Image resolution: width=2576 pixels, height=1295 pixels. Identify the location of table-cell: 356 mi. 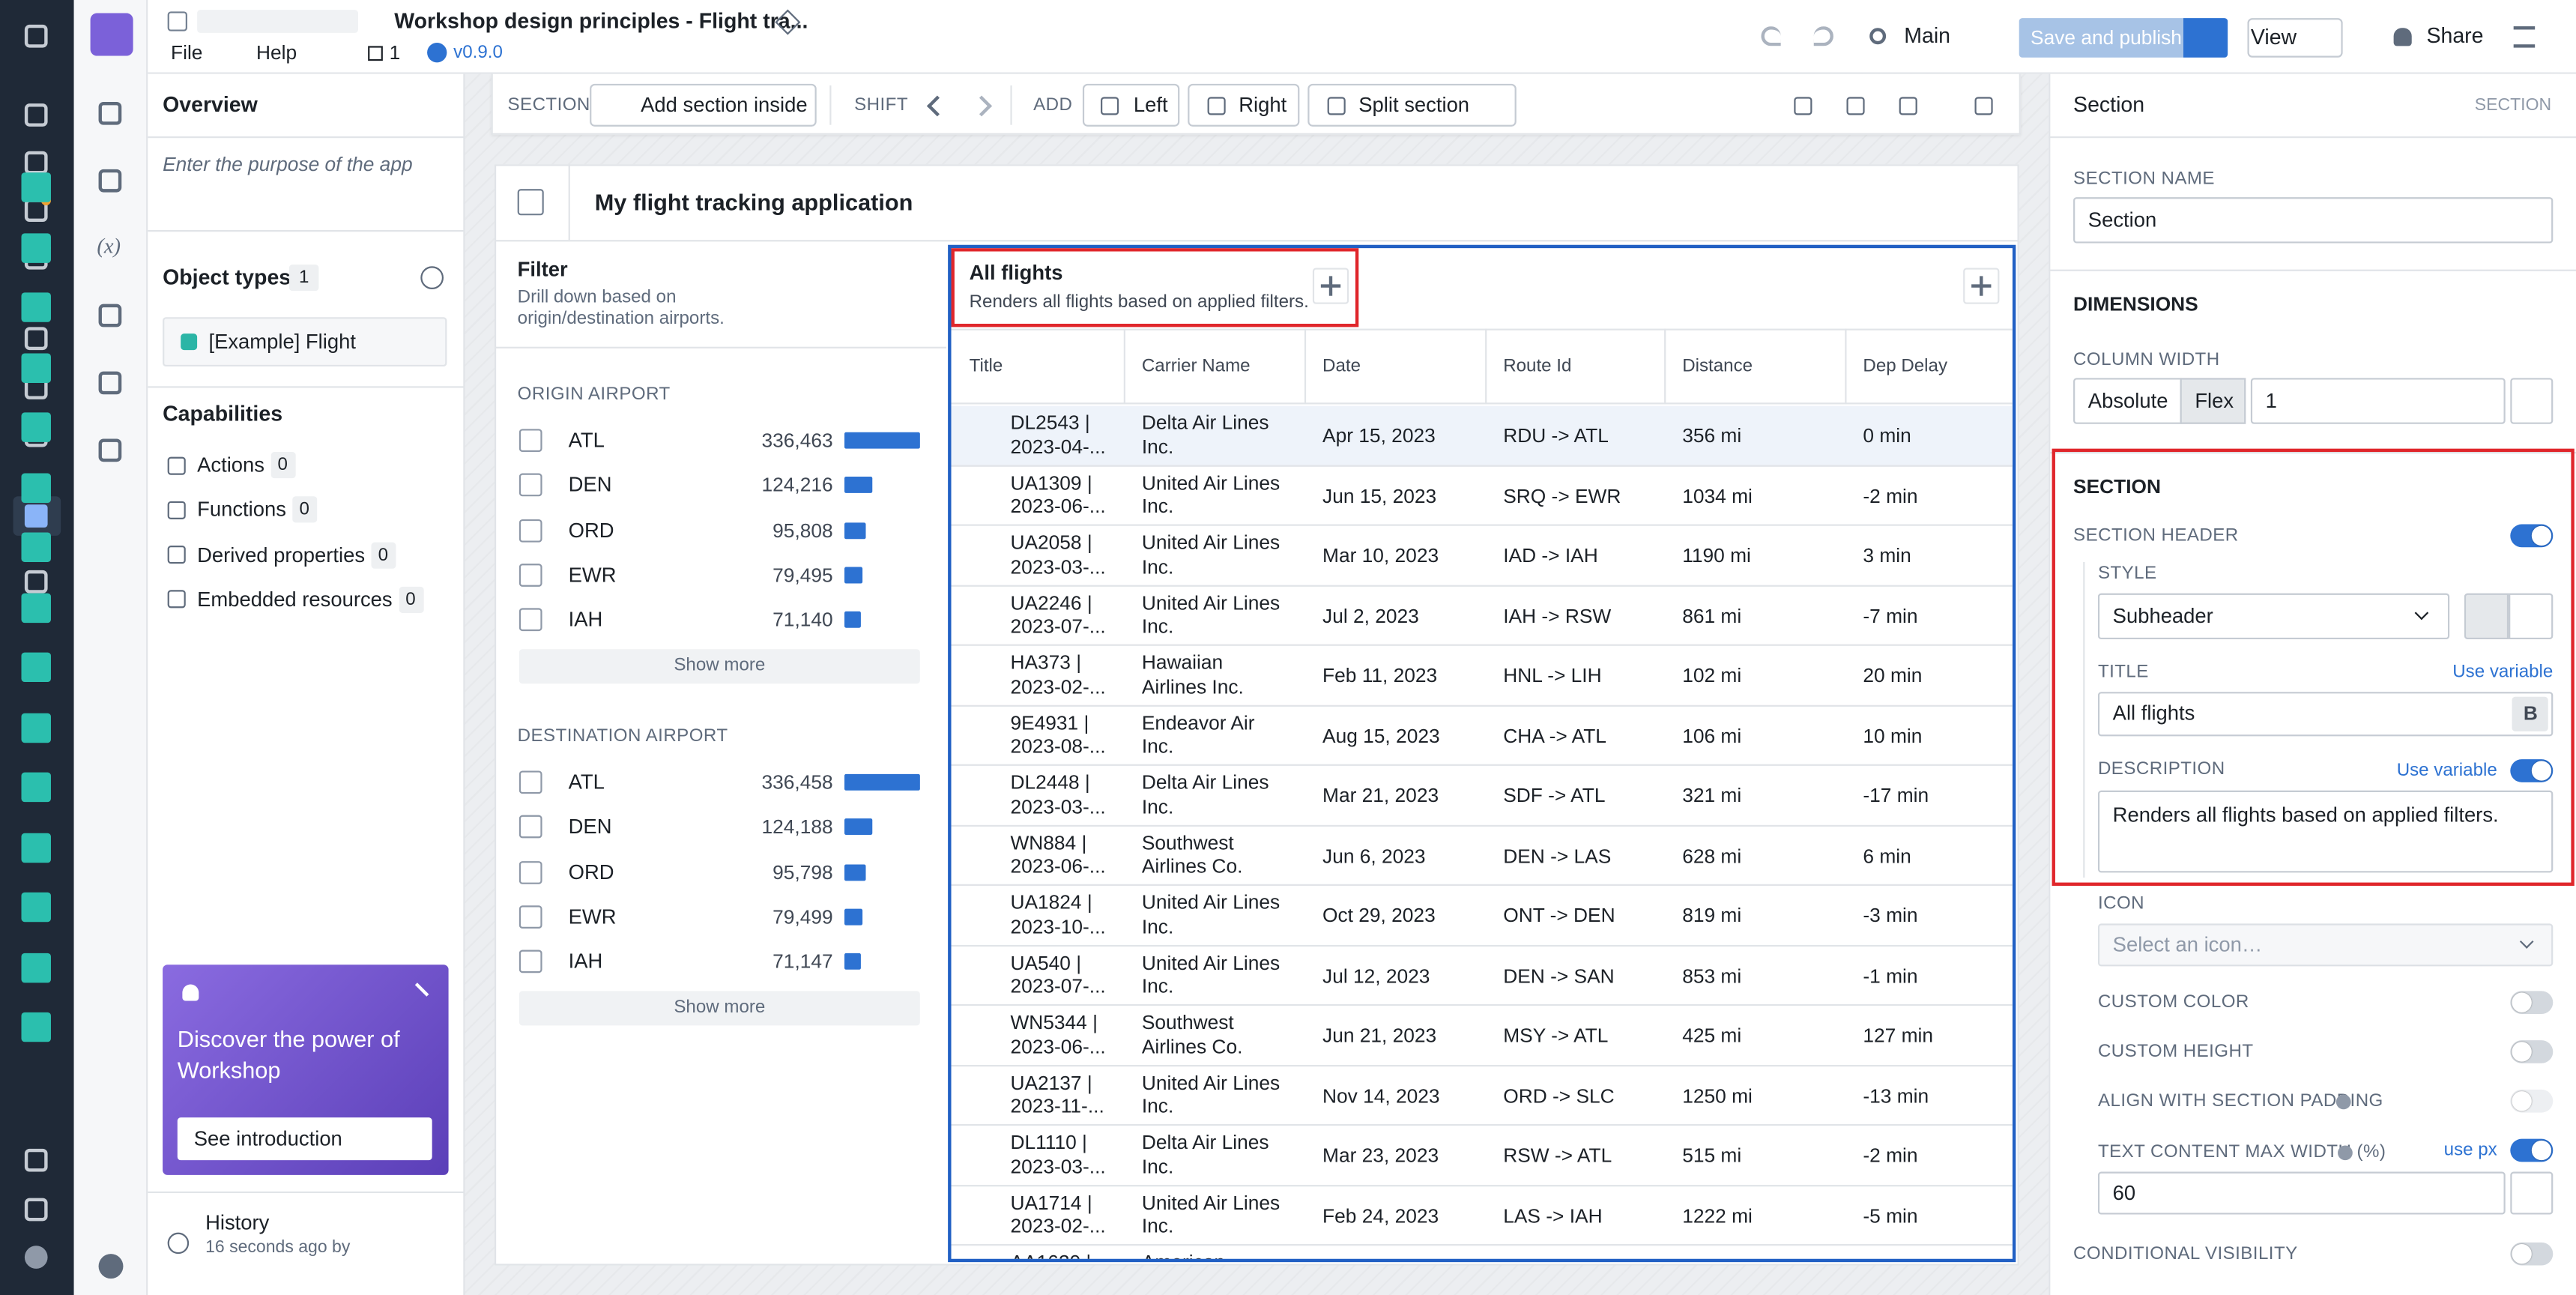
(1711, 436).